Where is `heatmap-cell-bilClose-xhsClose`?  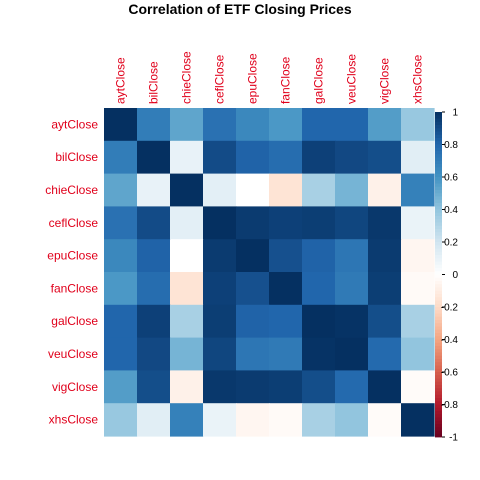 heatmap-cell-bilClose-xhsClose is located at coordinates (418, 157).